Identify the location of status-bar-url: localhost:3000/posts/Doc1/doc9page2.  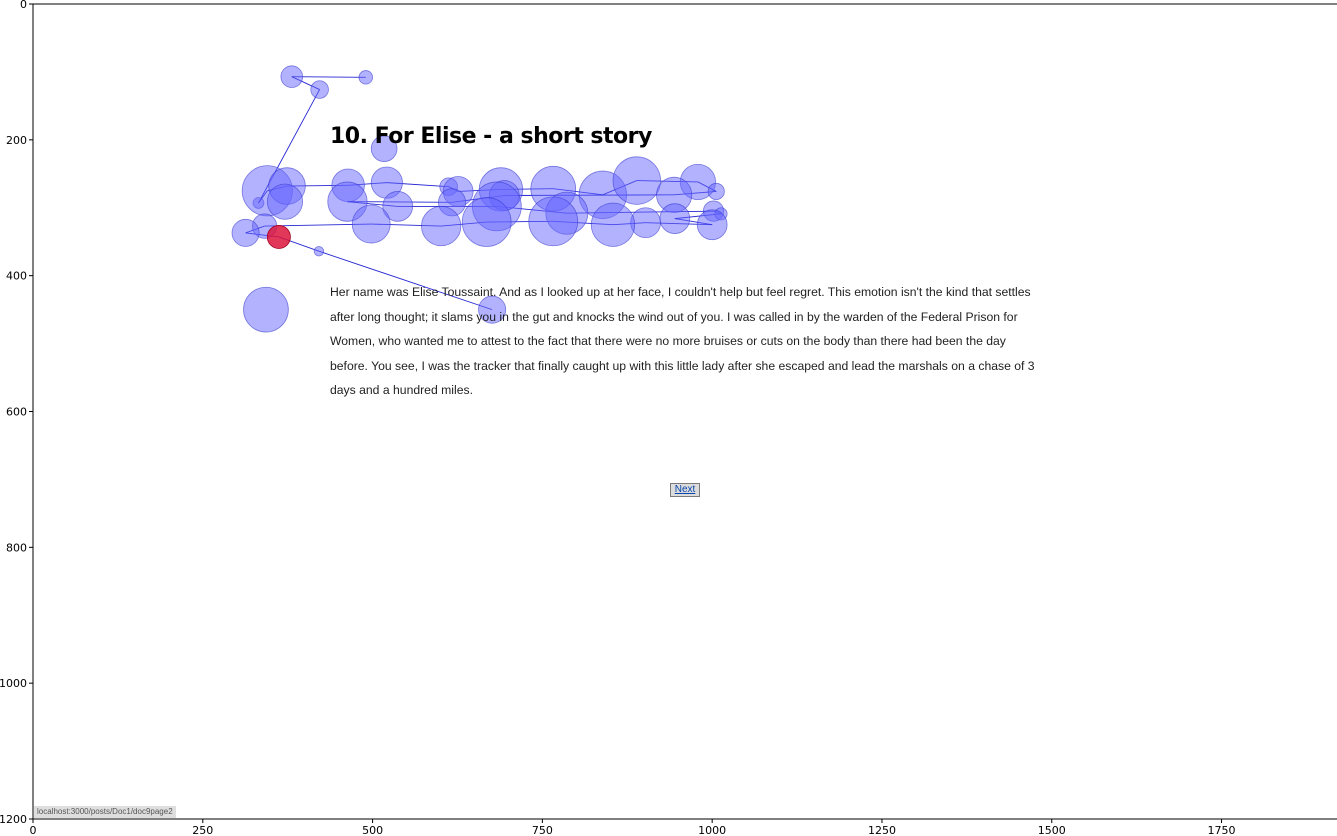
(105, 812).